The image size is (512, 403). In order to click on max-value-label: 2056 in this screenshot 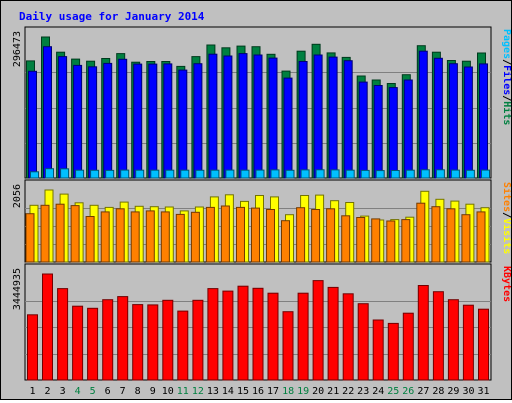, I will do `click(17, 196)`.